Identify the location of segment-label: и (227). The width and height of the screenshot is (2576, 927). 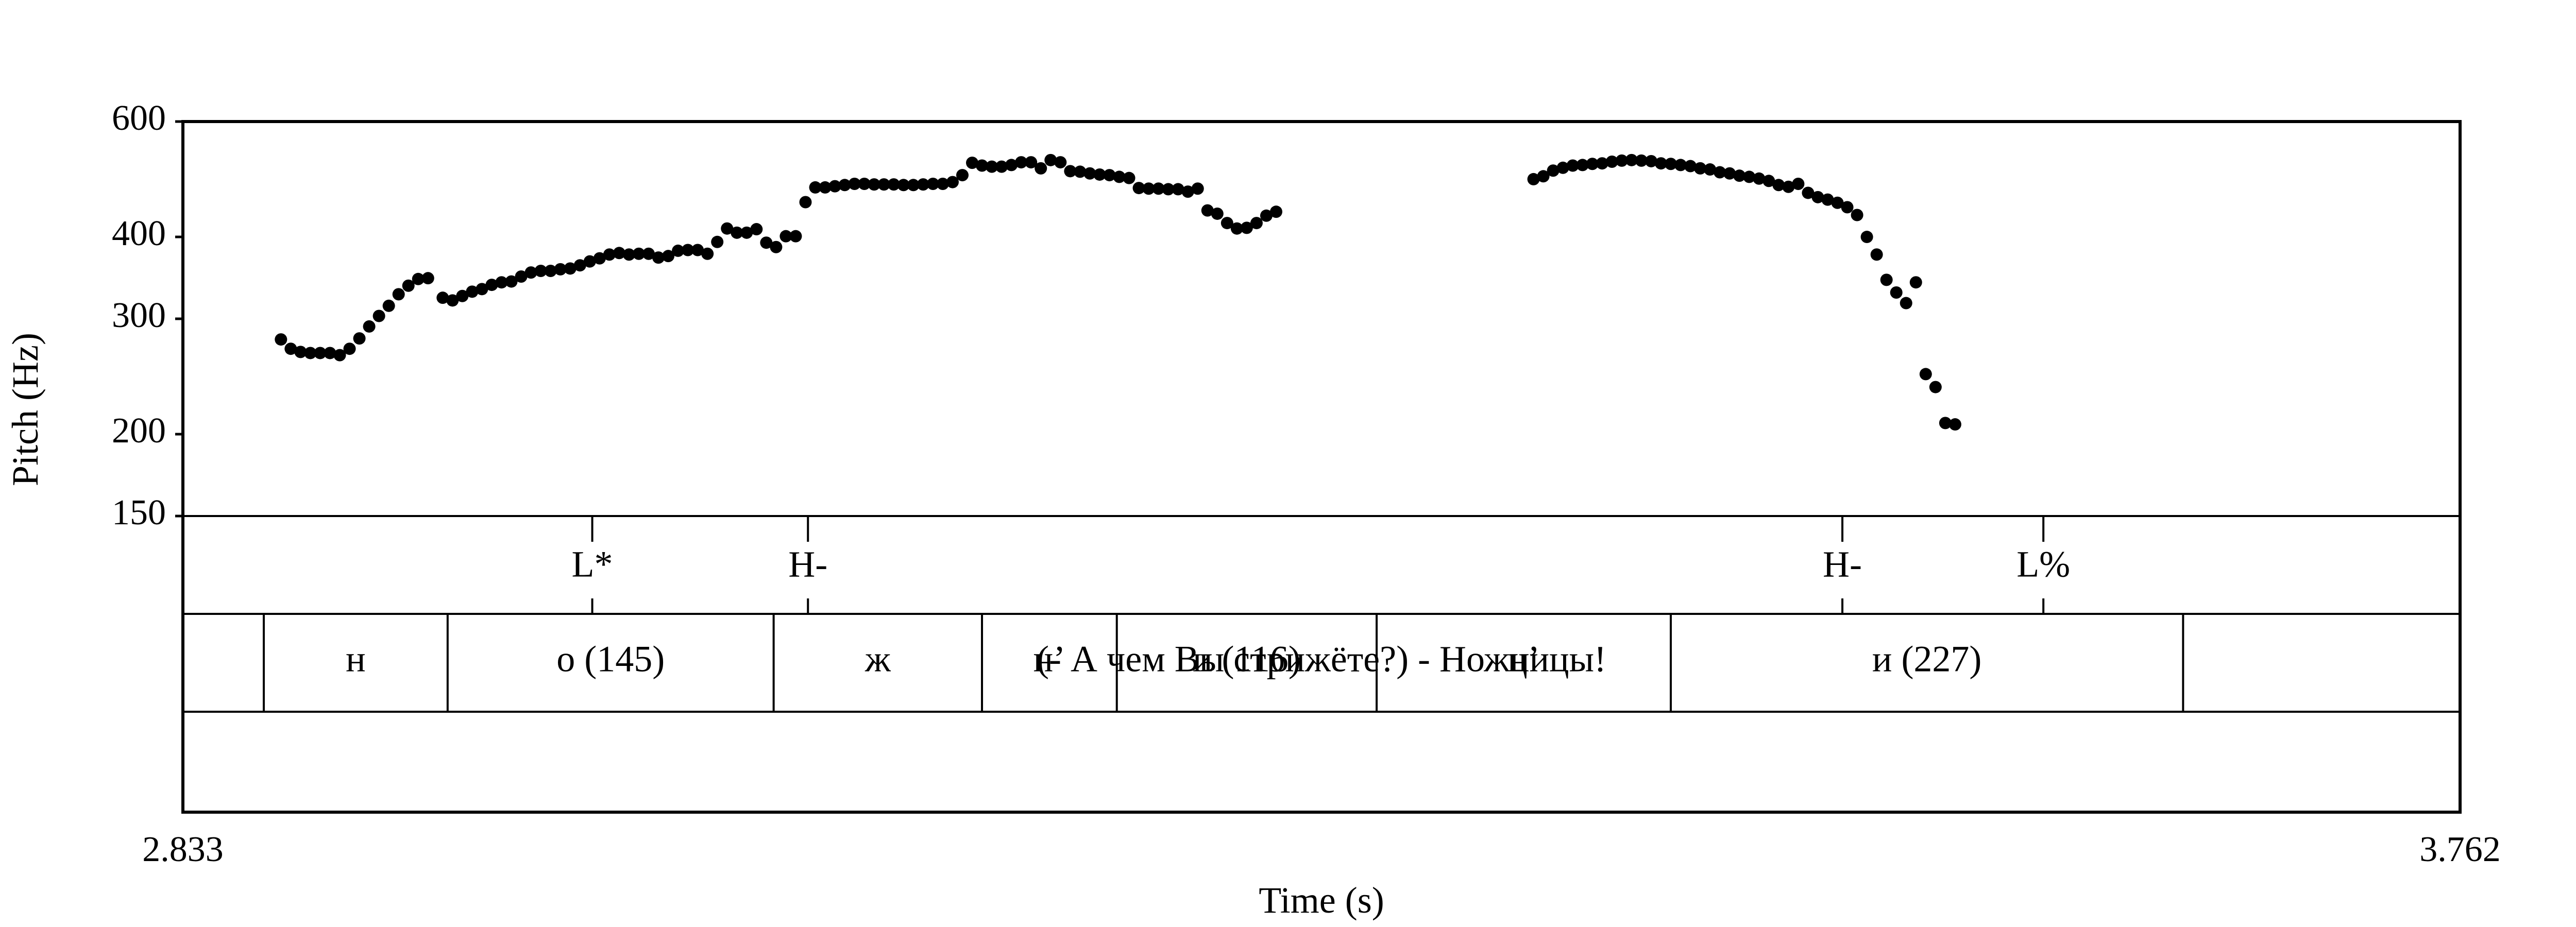
(1926, 659).